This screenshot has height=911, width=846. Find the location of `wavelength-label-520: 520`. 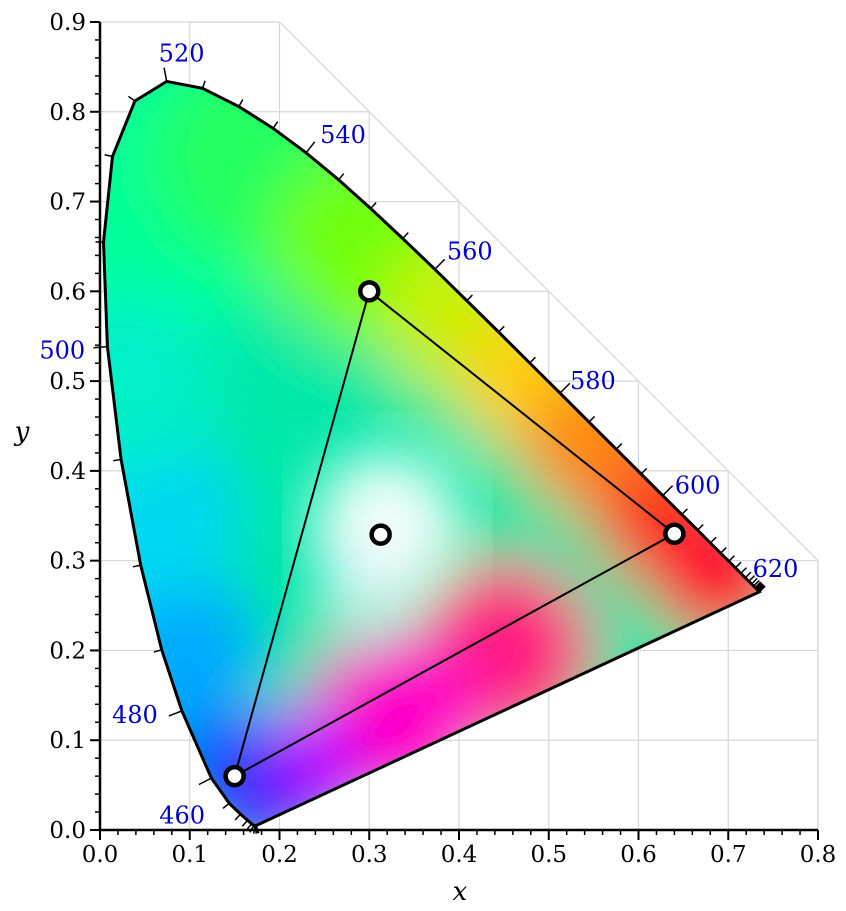

wavelength-label-520: 520 is located at coordinates (182, 53).